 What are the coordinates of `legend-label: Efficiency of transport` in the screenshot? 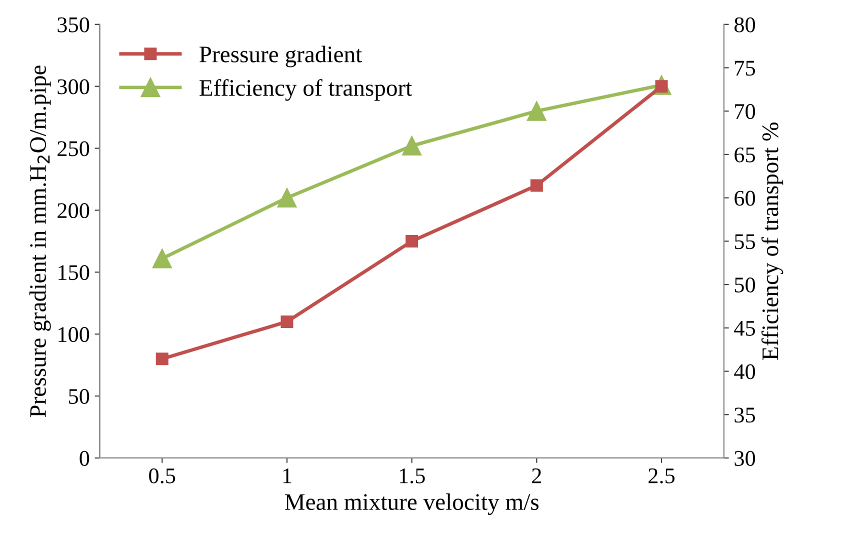 It's located at (306, 90).